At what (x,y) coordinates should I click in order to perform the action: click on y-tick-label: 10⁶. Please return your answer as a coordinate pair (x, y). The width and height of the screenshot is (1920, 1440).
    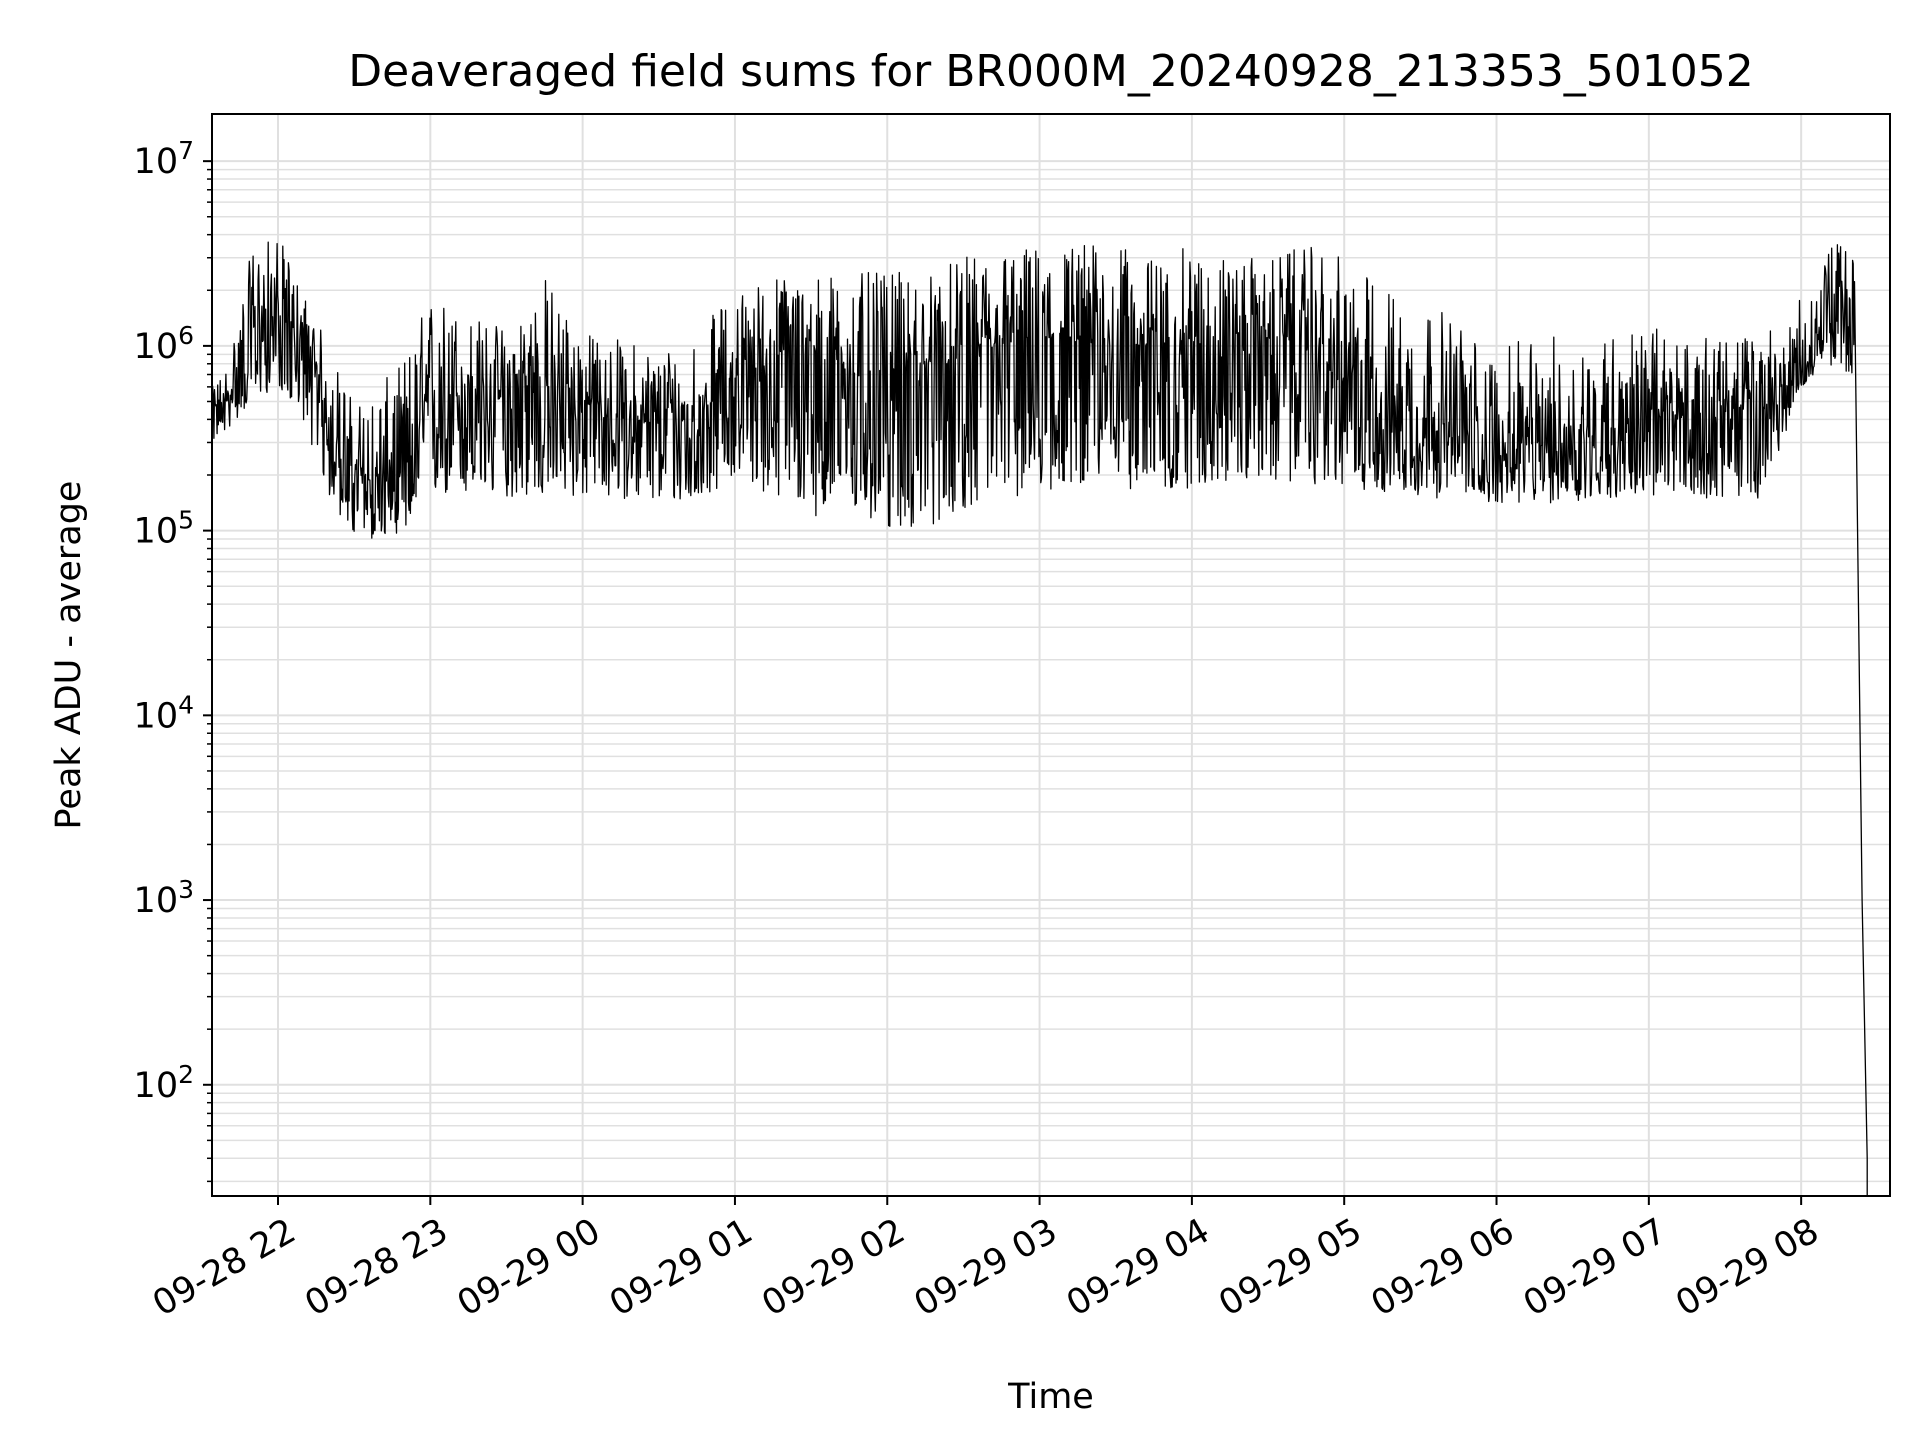
    Looking at the image, I should click on (164, 344).